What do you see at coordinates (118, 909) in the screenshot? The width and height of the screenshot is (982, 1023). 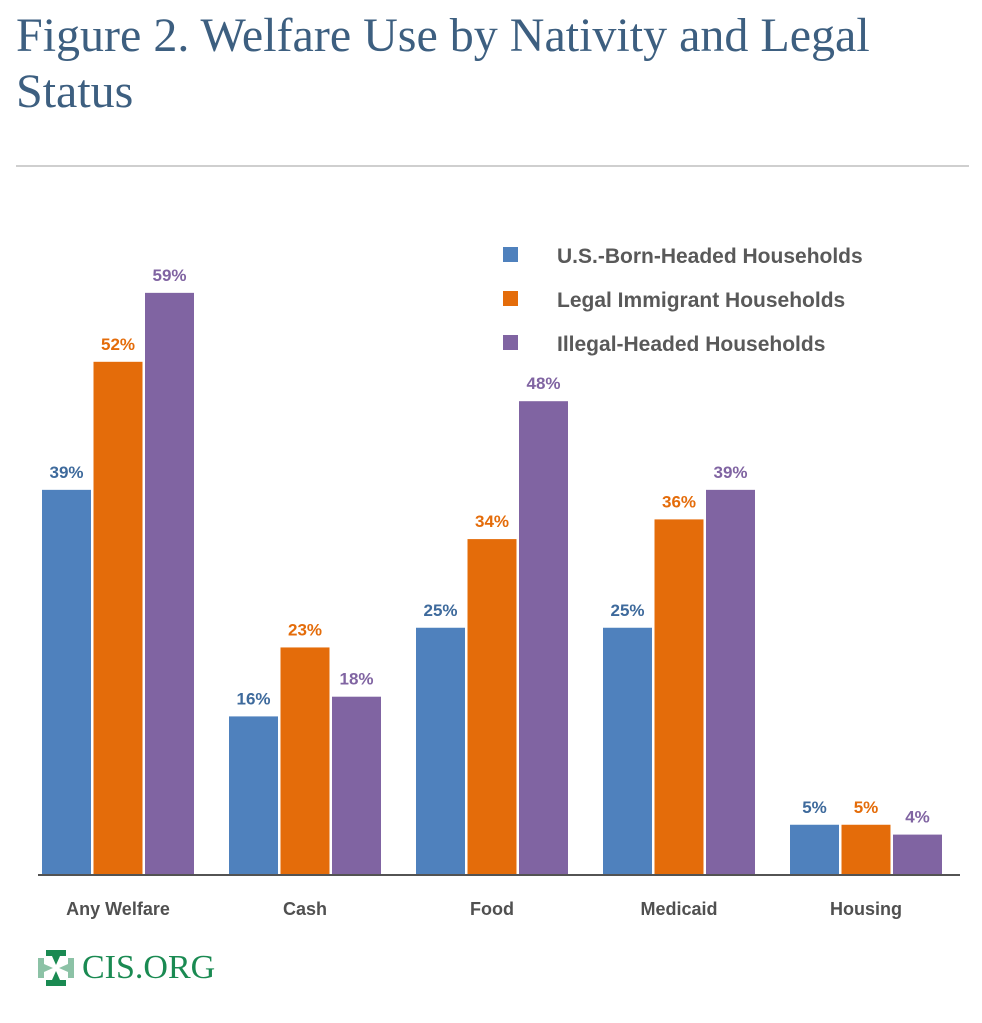 I see `category-label-any-welfare: Any Welfare` at bounding box center [118, 909].